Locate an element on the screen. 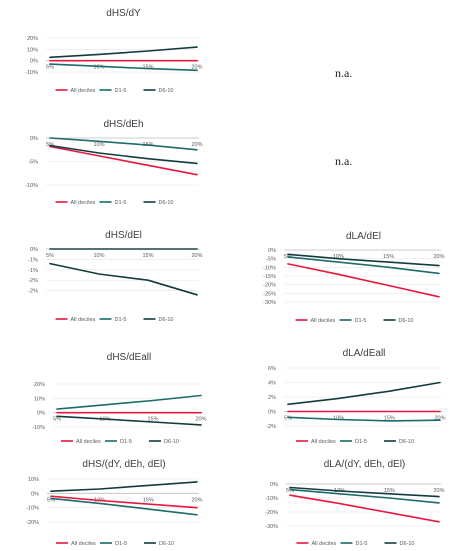  chart-title: dHS/dEall is located at coordinates (129, 357).